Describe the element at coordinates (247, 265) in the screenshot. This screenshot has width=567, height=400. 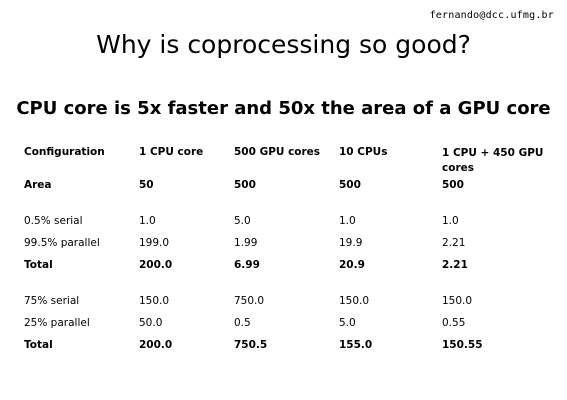
I see `table-cell: 6.99` at that location.